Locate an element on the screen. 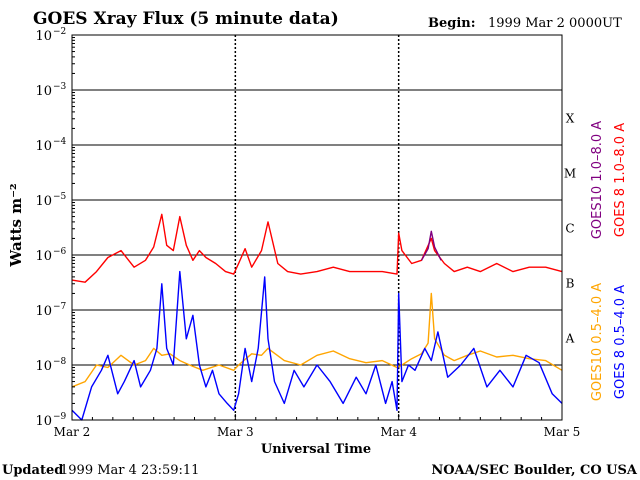 This screenshot has width=640, height=480. legend-entry: GOES10 1.0–8.0 A is located at coordinates (597, 180).